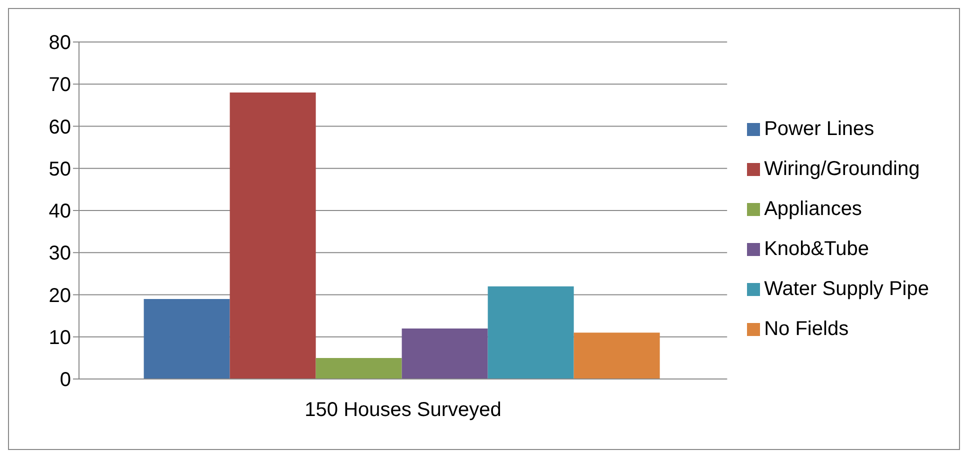 This screenshot has width=968, height=458. I want to click on legend-label: Wiring/Grounding, so click(842, 169).